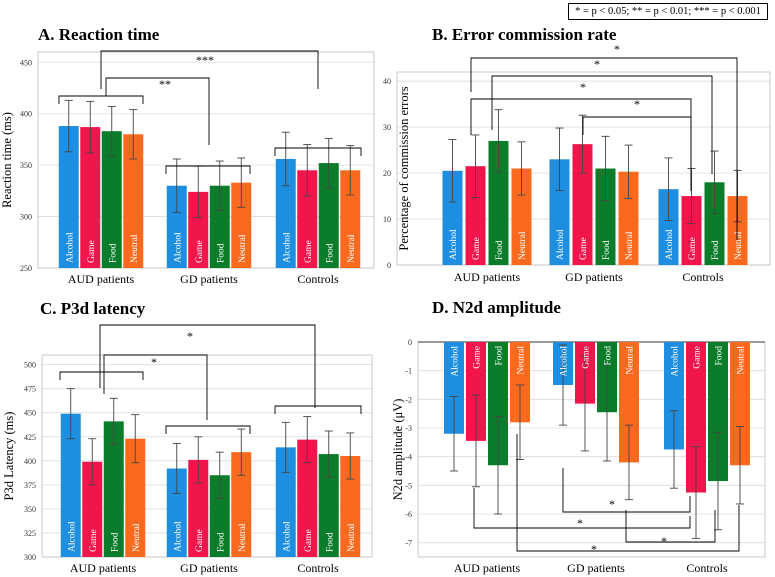 Image resolution: width=775 pixels, height=577 pixels. I want to click on y-axis-label: N2d amplitude (μV), so click(398, 450).